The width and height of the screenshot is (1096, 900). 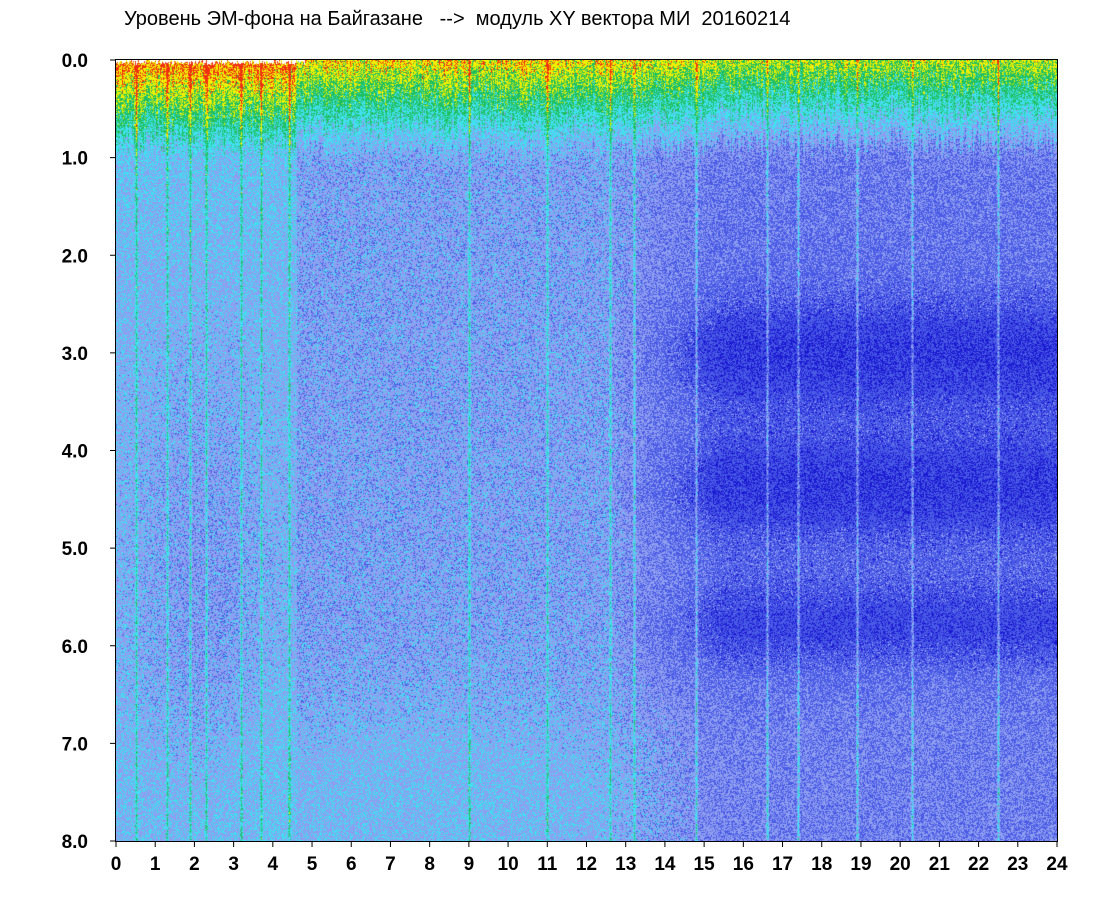 I want to click on x-tick-label: 18, so click(x=821, y=864).